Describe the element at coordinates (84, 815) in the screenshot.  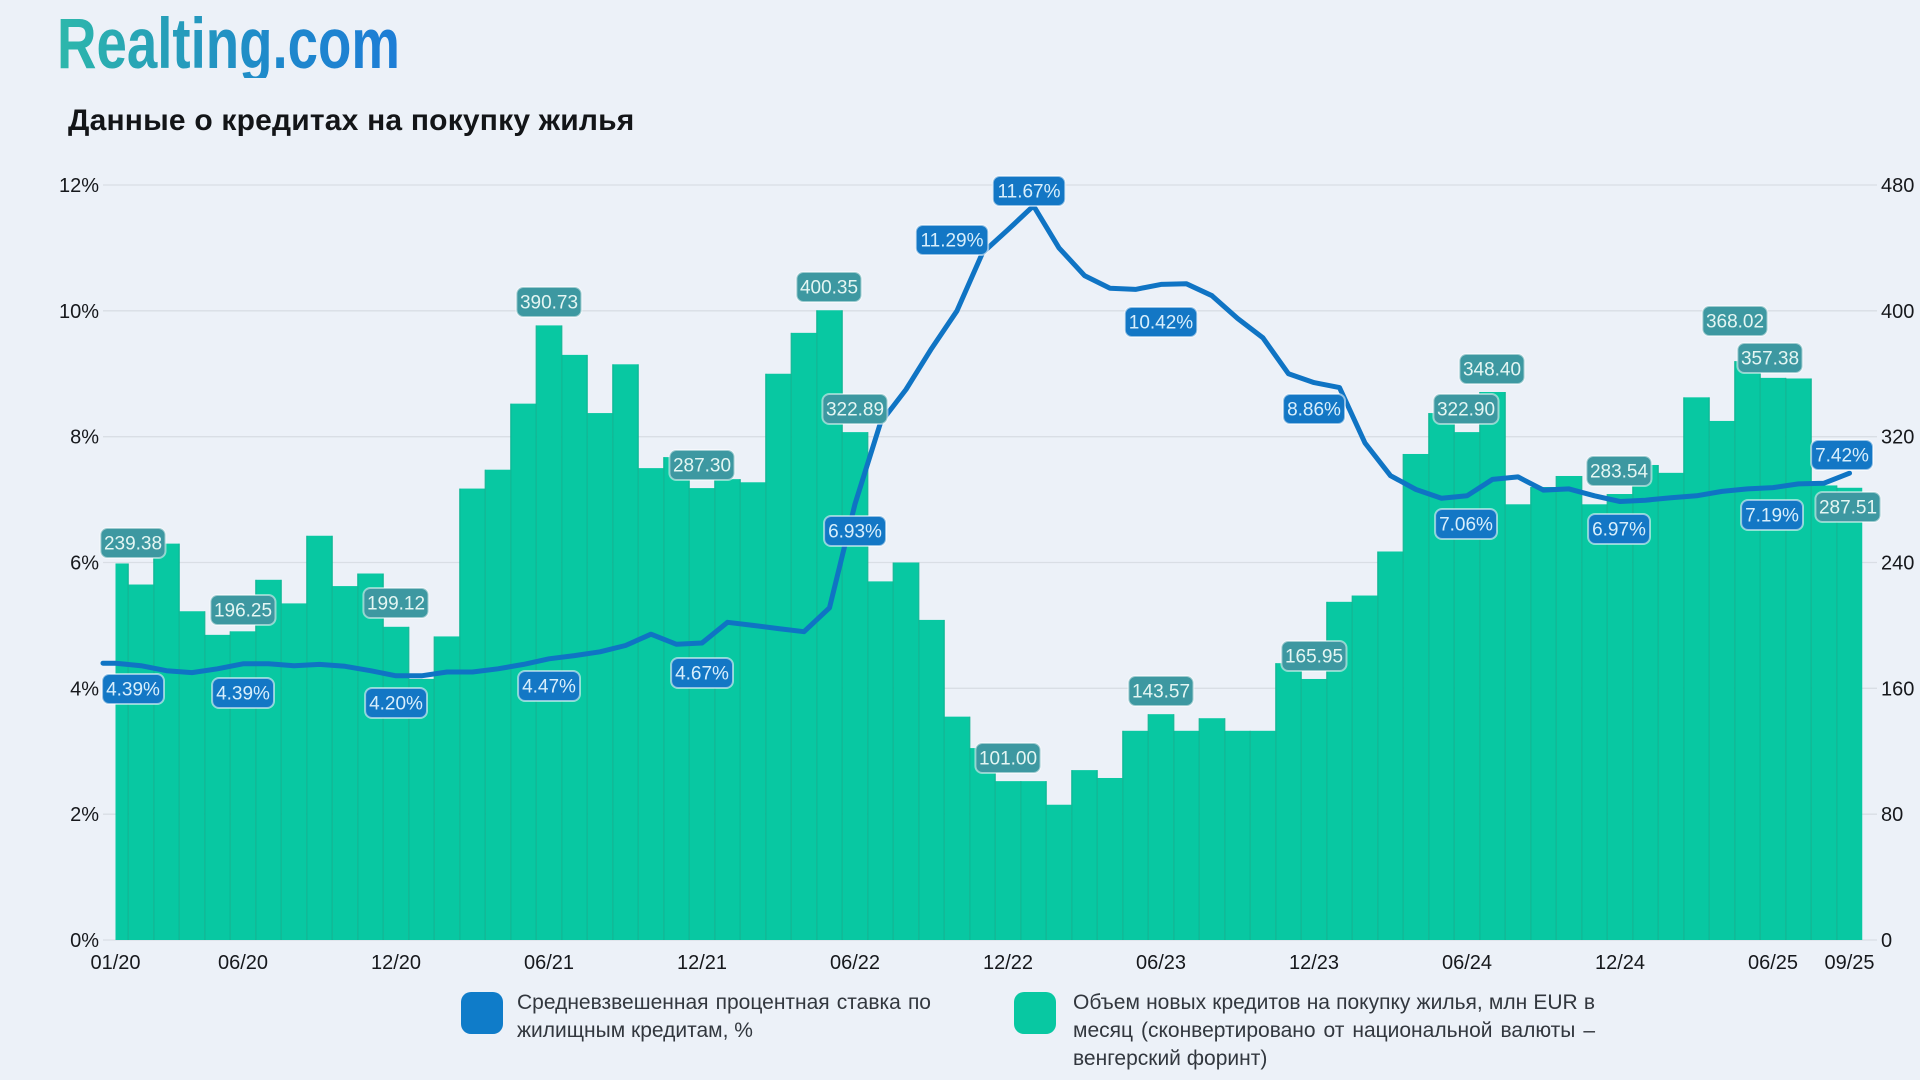
I see `svg-text: 2%` at that location.